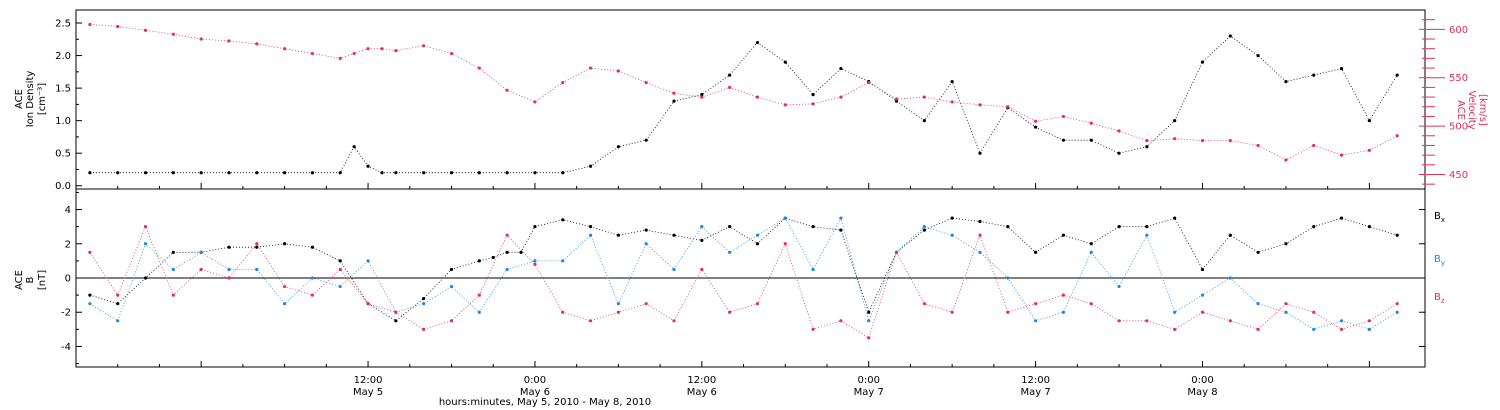 This screenshot has height=410, width=1500. What do you see at coordinates (368, 380) in the screenshot?
I see `x-tick-time-label: 12:00` at bounding box center [368, 380].